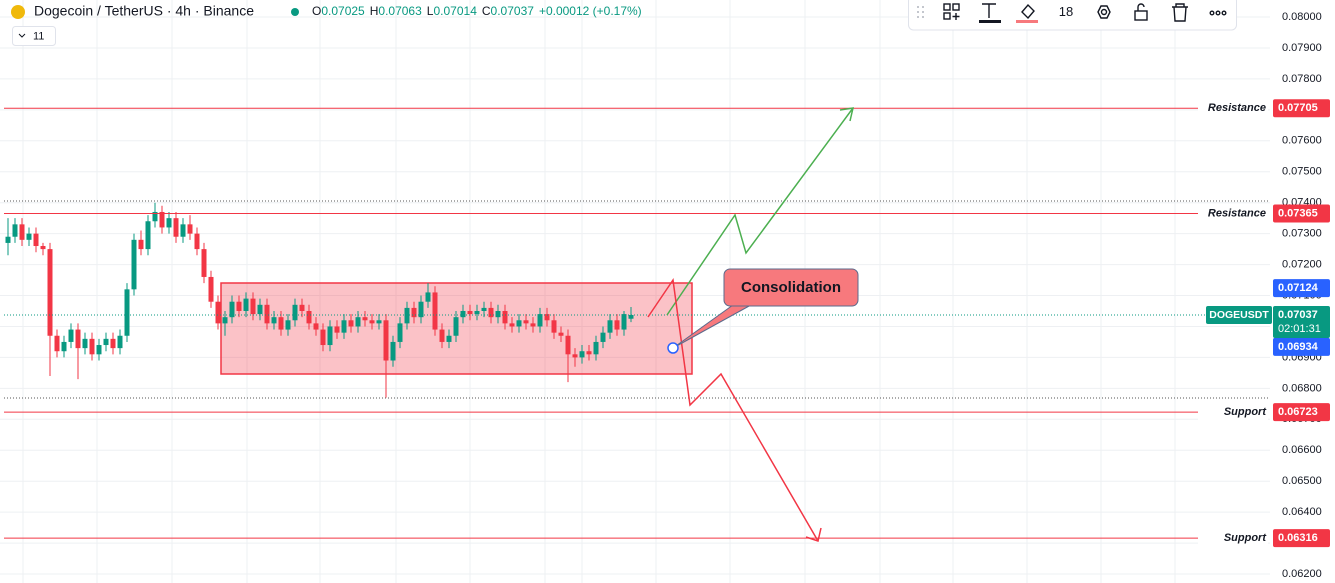  Describe the element at coordinates (1027, 13) in the screenshot. I see `fill-button` at that location.